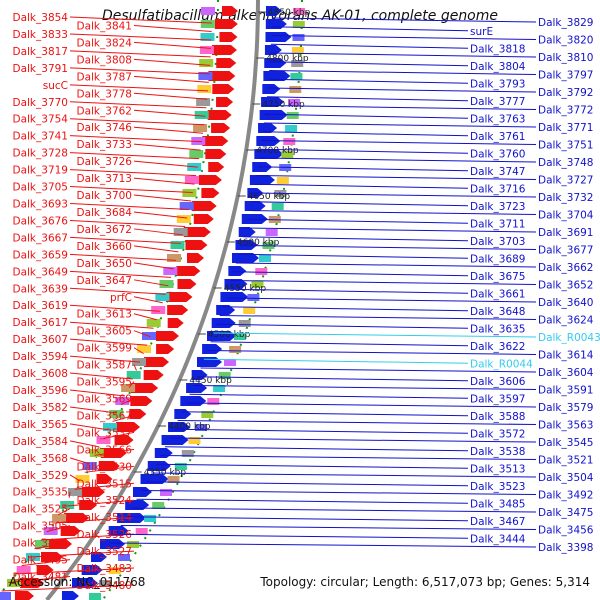  What do you see at coordinates (498, 189) in the screenshot?
I see `right-gene-label: Dalk_3716` at bounding box center [498, 189].